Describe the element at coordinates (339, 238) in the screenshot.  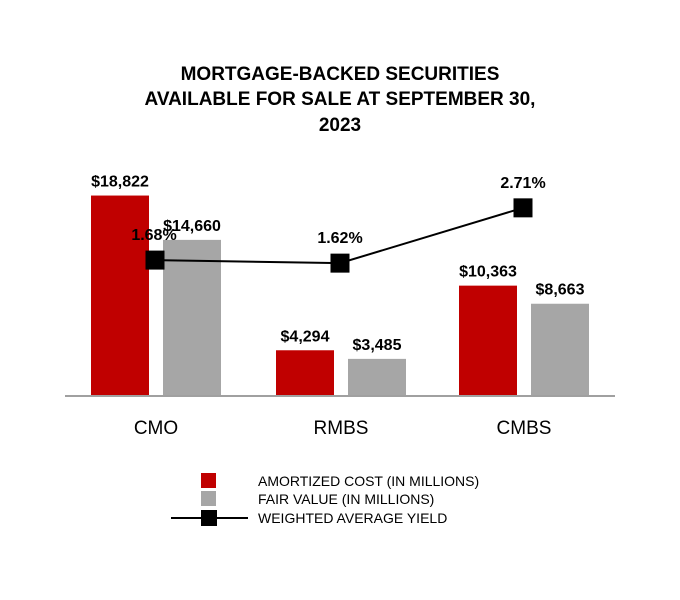
I see `yield-label: 1.62%` at that location.